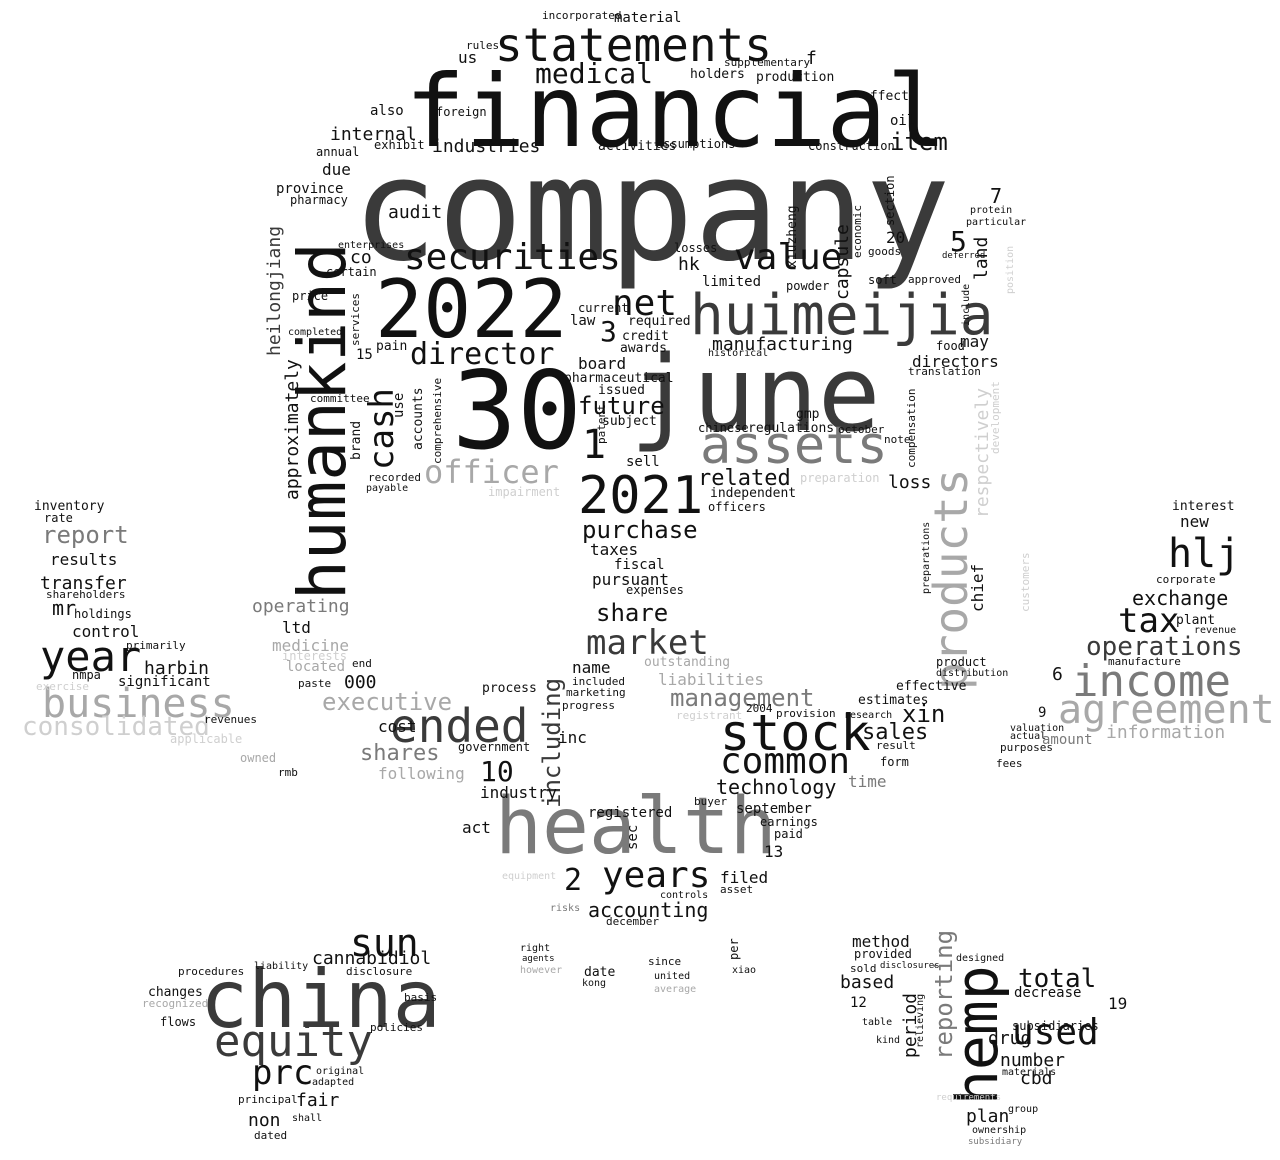 Image resolution: width=1280 pixels, height=1160 pixels. What do you see at coordinates (1009, 763) in the screenshot?
I see `word-fees: fees` at bounding box center [1009, 763].